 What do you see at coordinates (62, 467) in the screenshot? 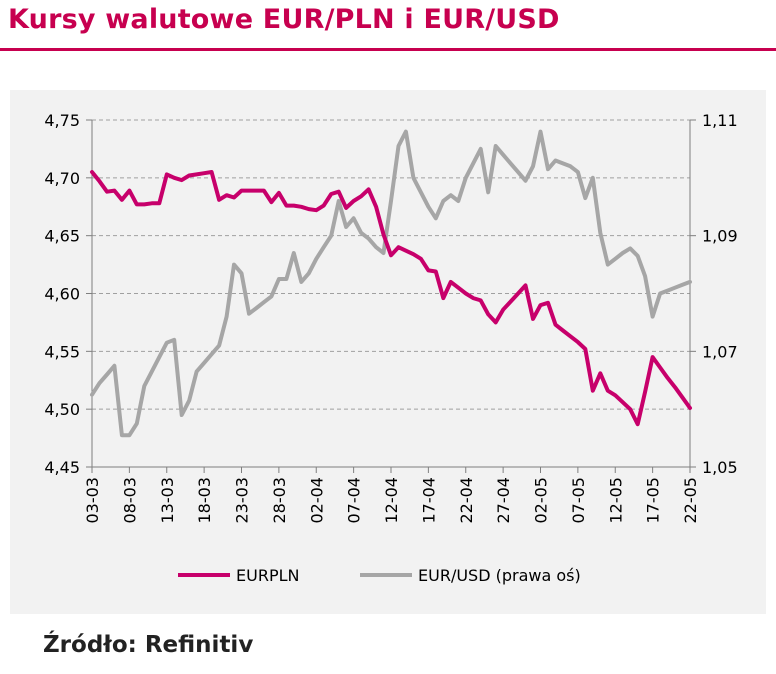
I see `y-left-tick-label: 4,45` at bounding box center [62, 467].